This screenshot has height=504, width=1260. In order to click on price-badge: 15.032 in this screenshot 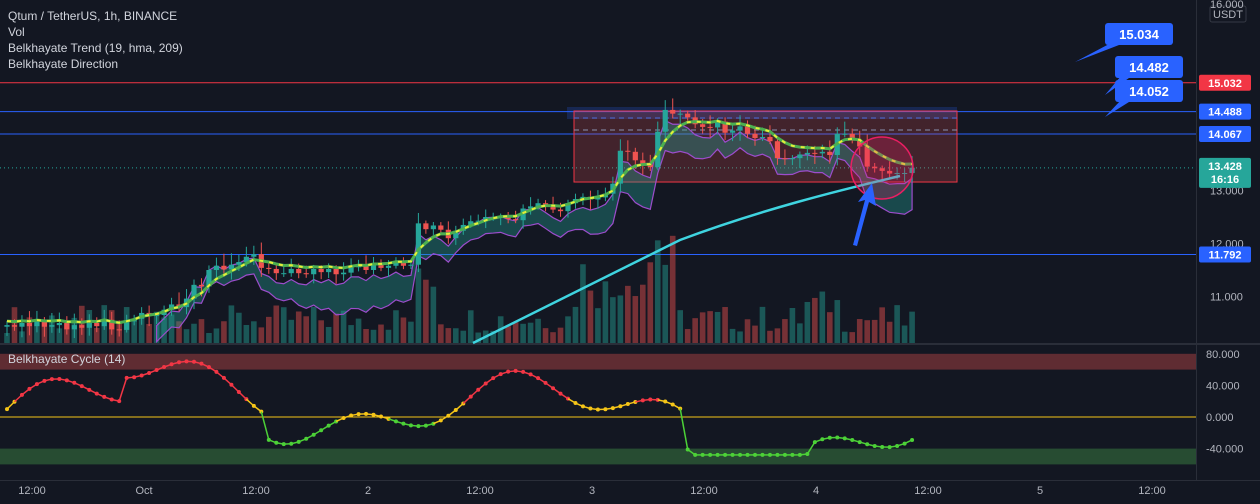, I will do `click(1225, 82)`.